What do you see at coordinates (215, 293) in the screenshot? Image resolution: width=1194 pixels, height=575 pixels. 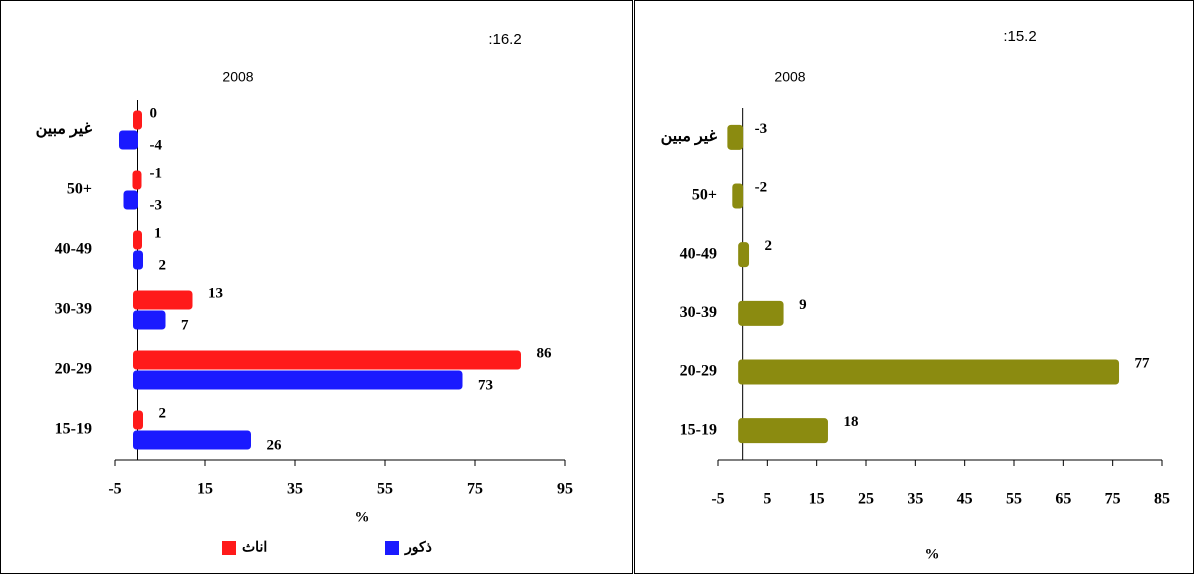 I see `data-label: 13` at bounding box center [215, 293].